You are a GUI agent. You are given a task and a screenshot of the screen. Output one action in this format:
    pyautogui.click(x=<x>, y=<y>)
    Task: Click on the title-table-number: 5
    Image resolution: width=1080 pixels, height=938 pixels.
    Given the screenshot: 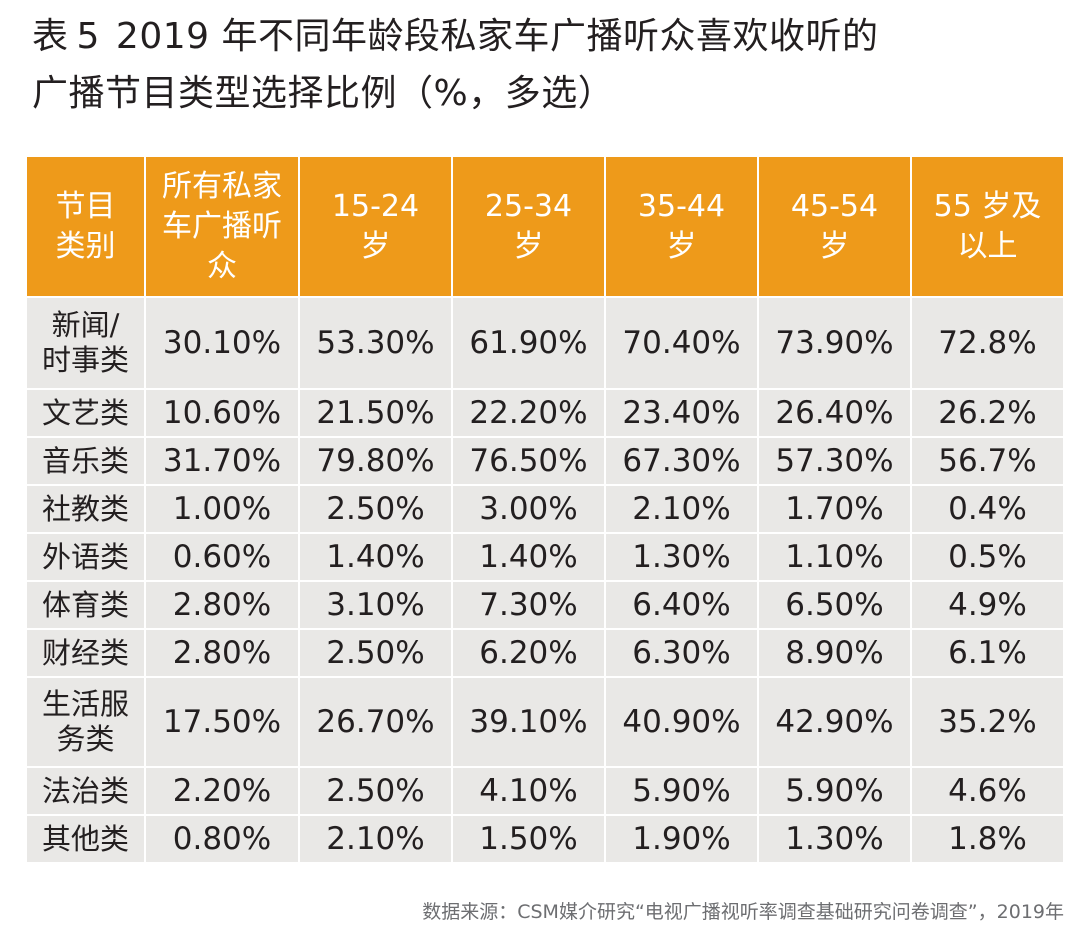 What is the action you would take?
    pyautogui.click(x=88, y=36)
    